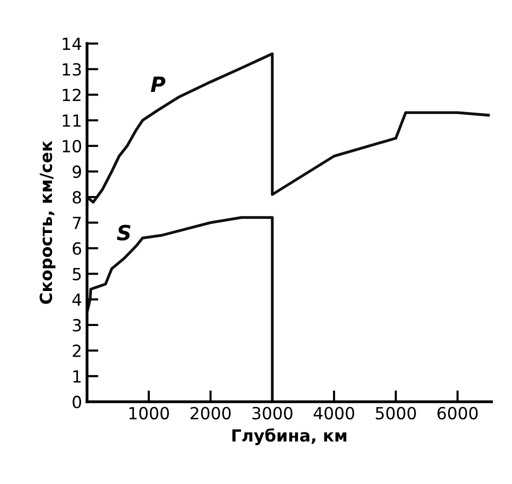 The image size is (512, 484). What do you see at coordinates (48, 222) in the screenshot?
I see `y-axis-title: Скорость, км/сек` at bounding box center [48, 222].